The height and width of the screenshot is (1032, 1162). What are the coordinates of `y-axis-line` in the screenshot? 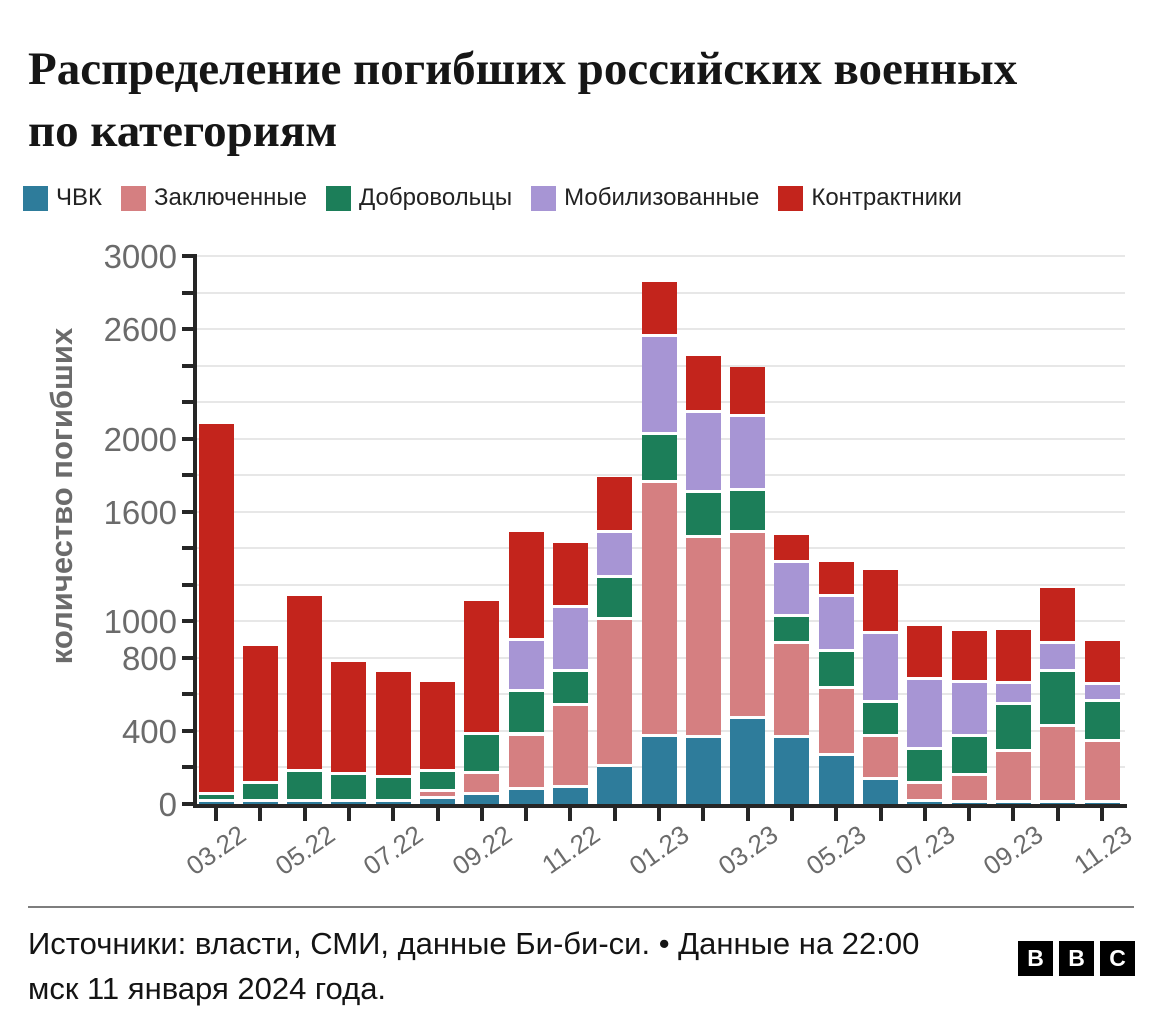 It's located at (195, 531).